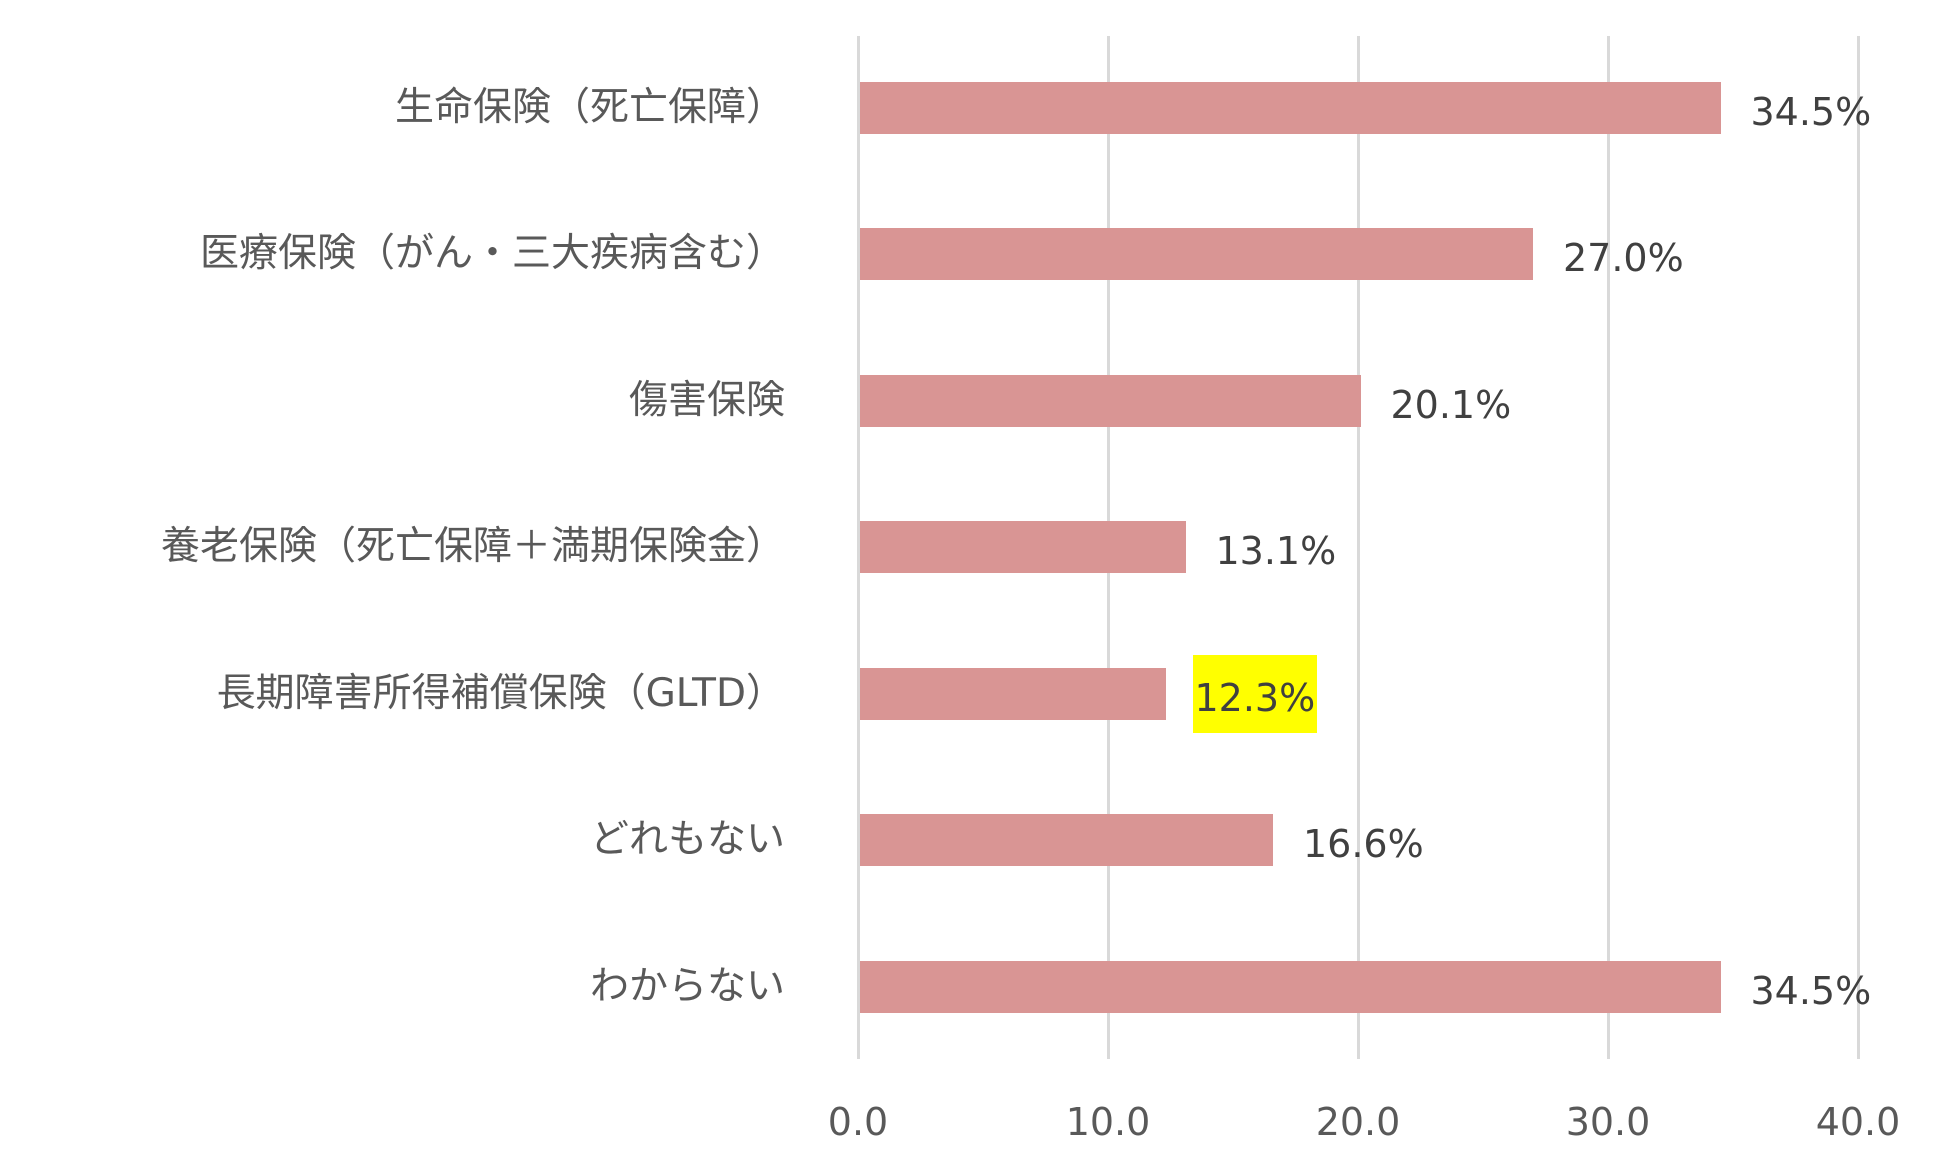 The height and width of the screenshot is (1158, 1959). What do you see at coordinates (1255, 694) in the screenshot?
I see `highlighted-value-label: 12.3%` at bounding box center [1255, 694].